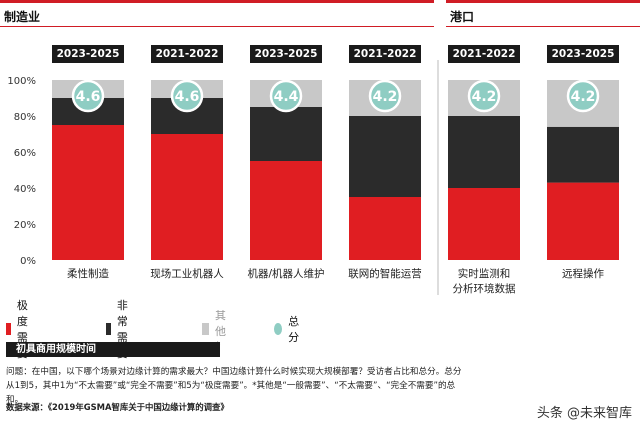 Image resolution: width=640 pixels, height=434 pixels. Describe the element at coordinates (88, 54) in the screenshot. I see `year-badge-1: 2023-2025` at that location.